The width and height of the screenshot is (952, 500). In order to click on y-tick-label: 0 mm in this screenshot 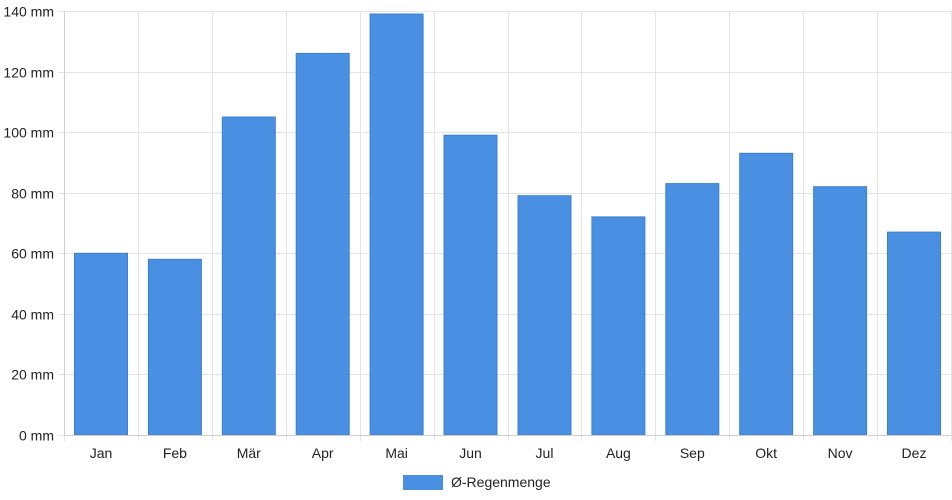, I will do `click(36, 436)`.